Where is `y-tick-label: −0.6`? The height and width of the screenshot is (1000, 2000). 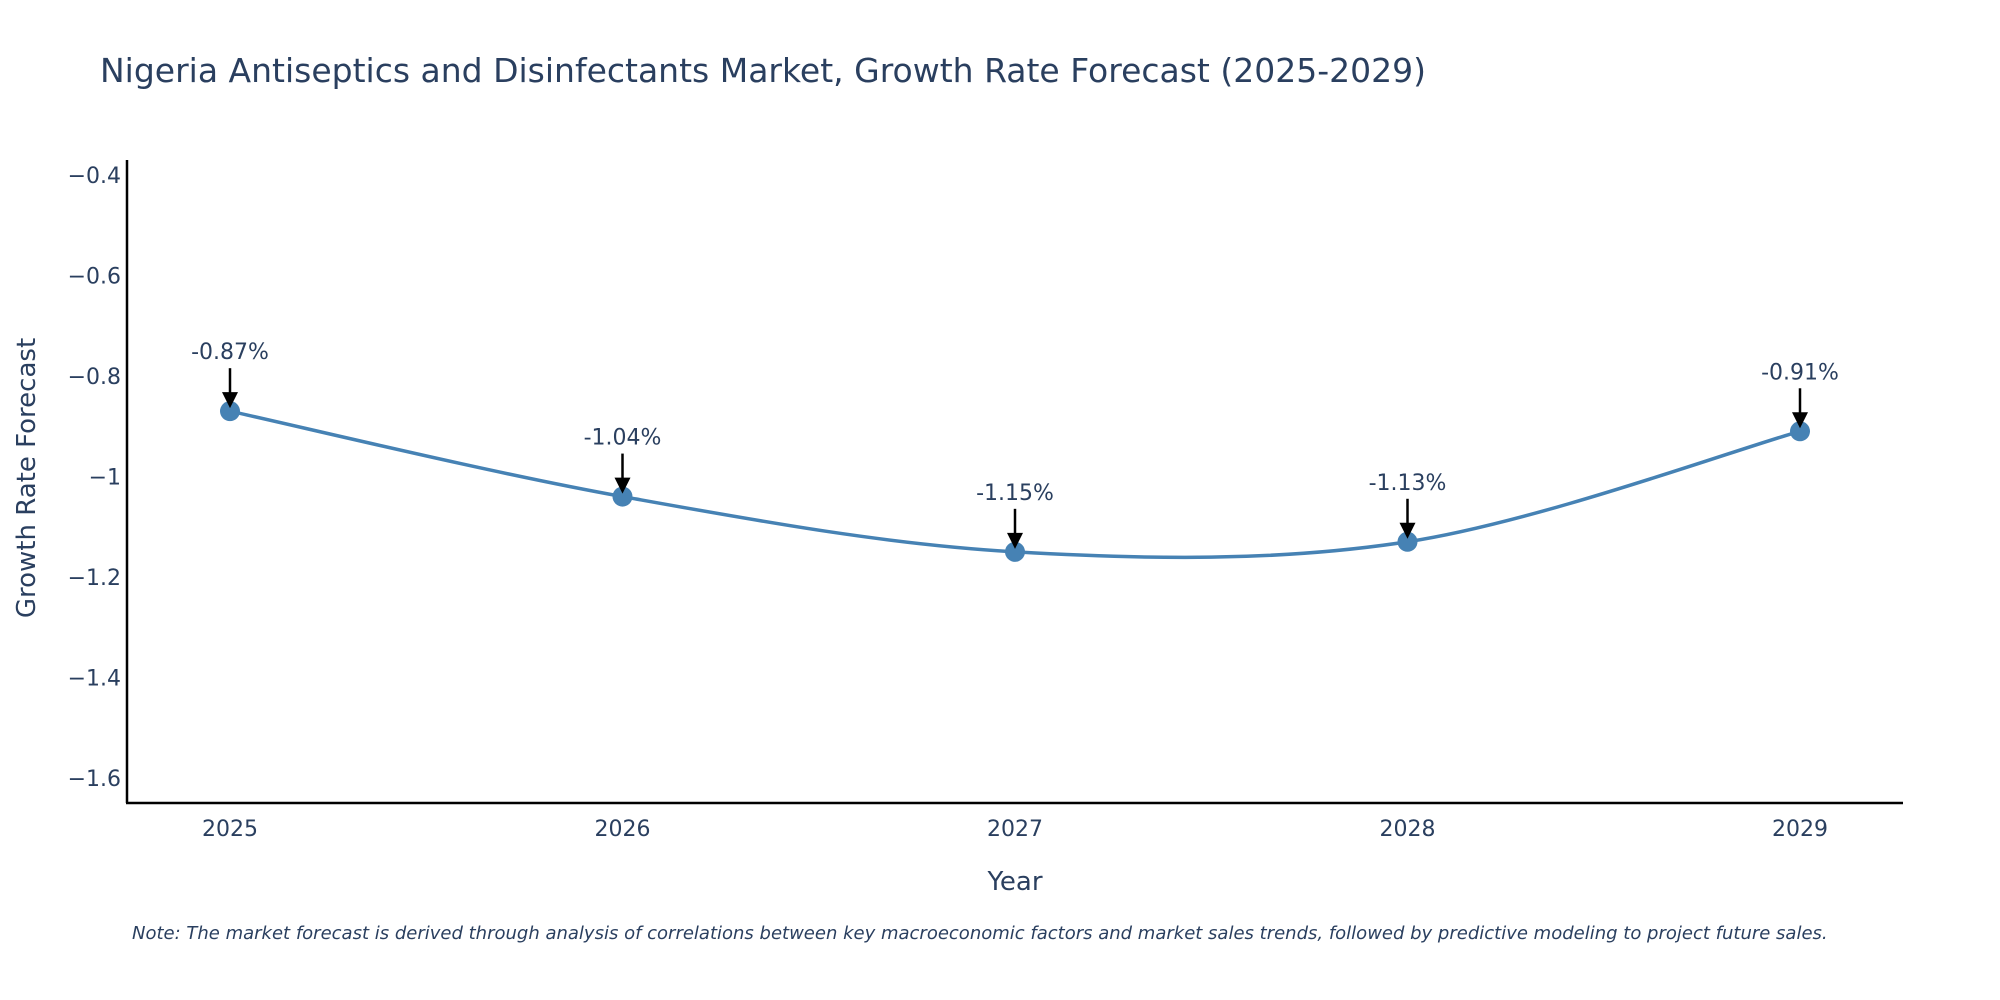
y-tick-label: −0.6 is located at coordinates (94, 277).